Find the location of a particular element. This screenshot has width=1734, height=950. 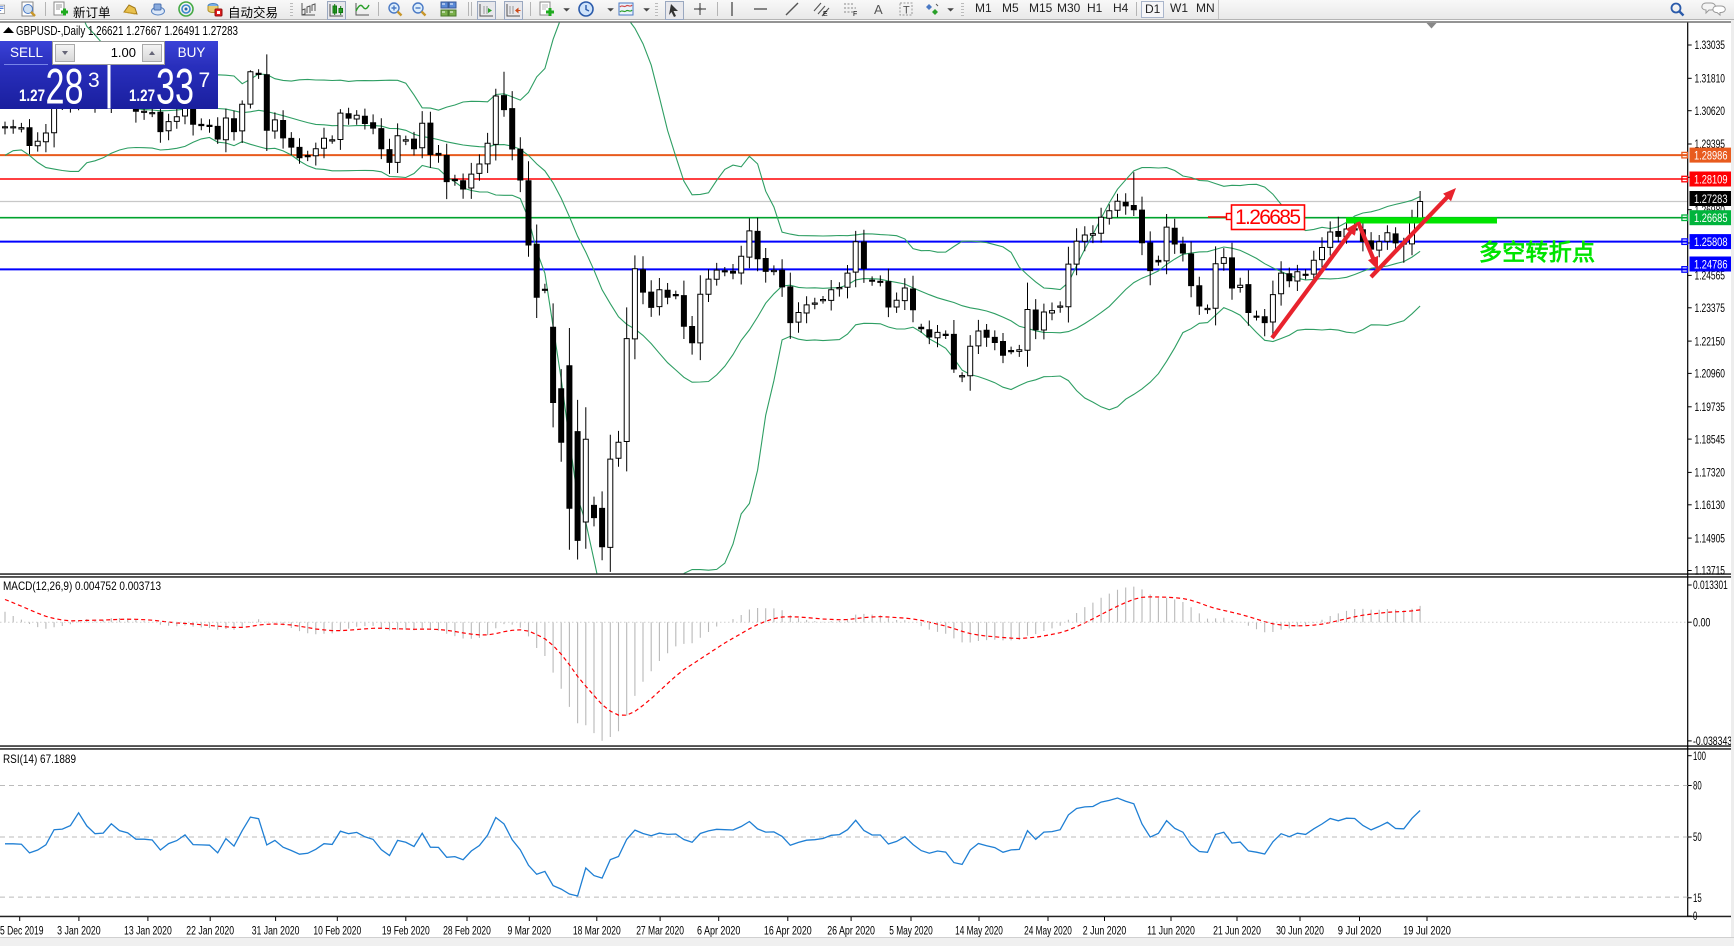

svg-text: 31 Jan 2020 is located at coordinates (276, 931).